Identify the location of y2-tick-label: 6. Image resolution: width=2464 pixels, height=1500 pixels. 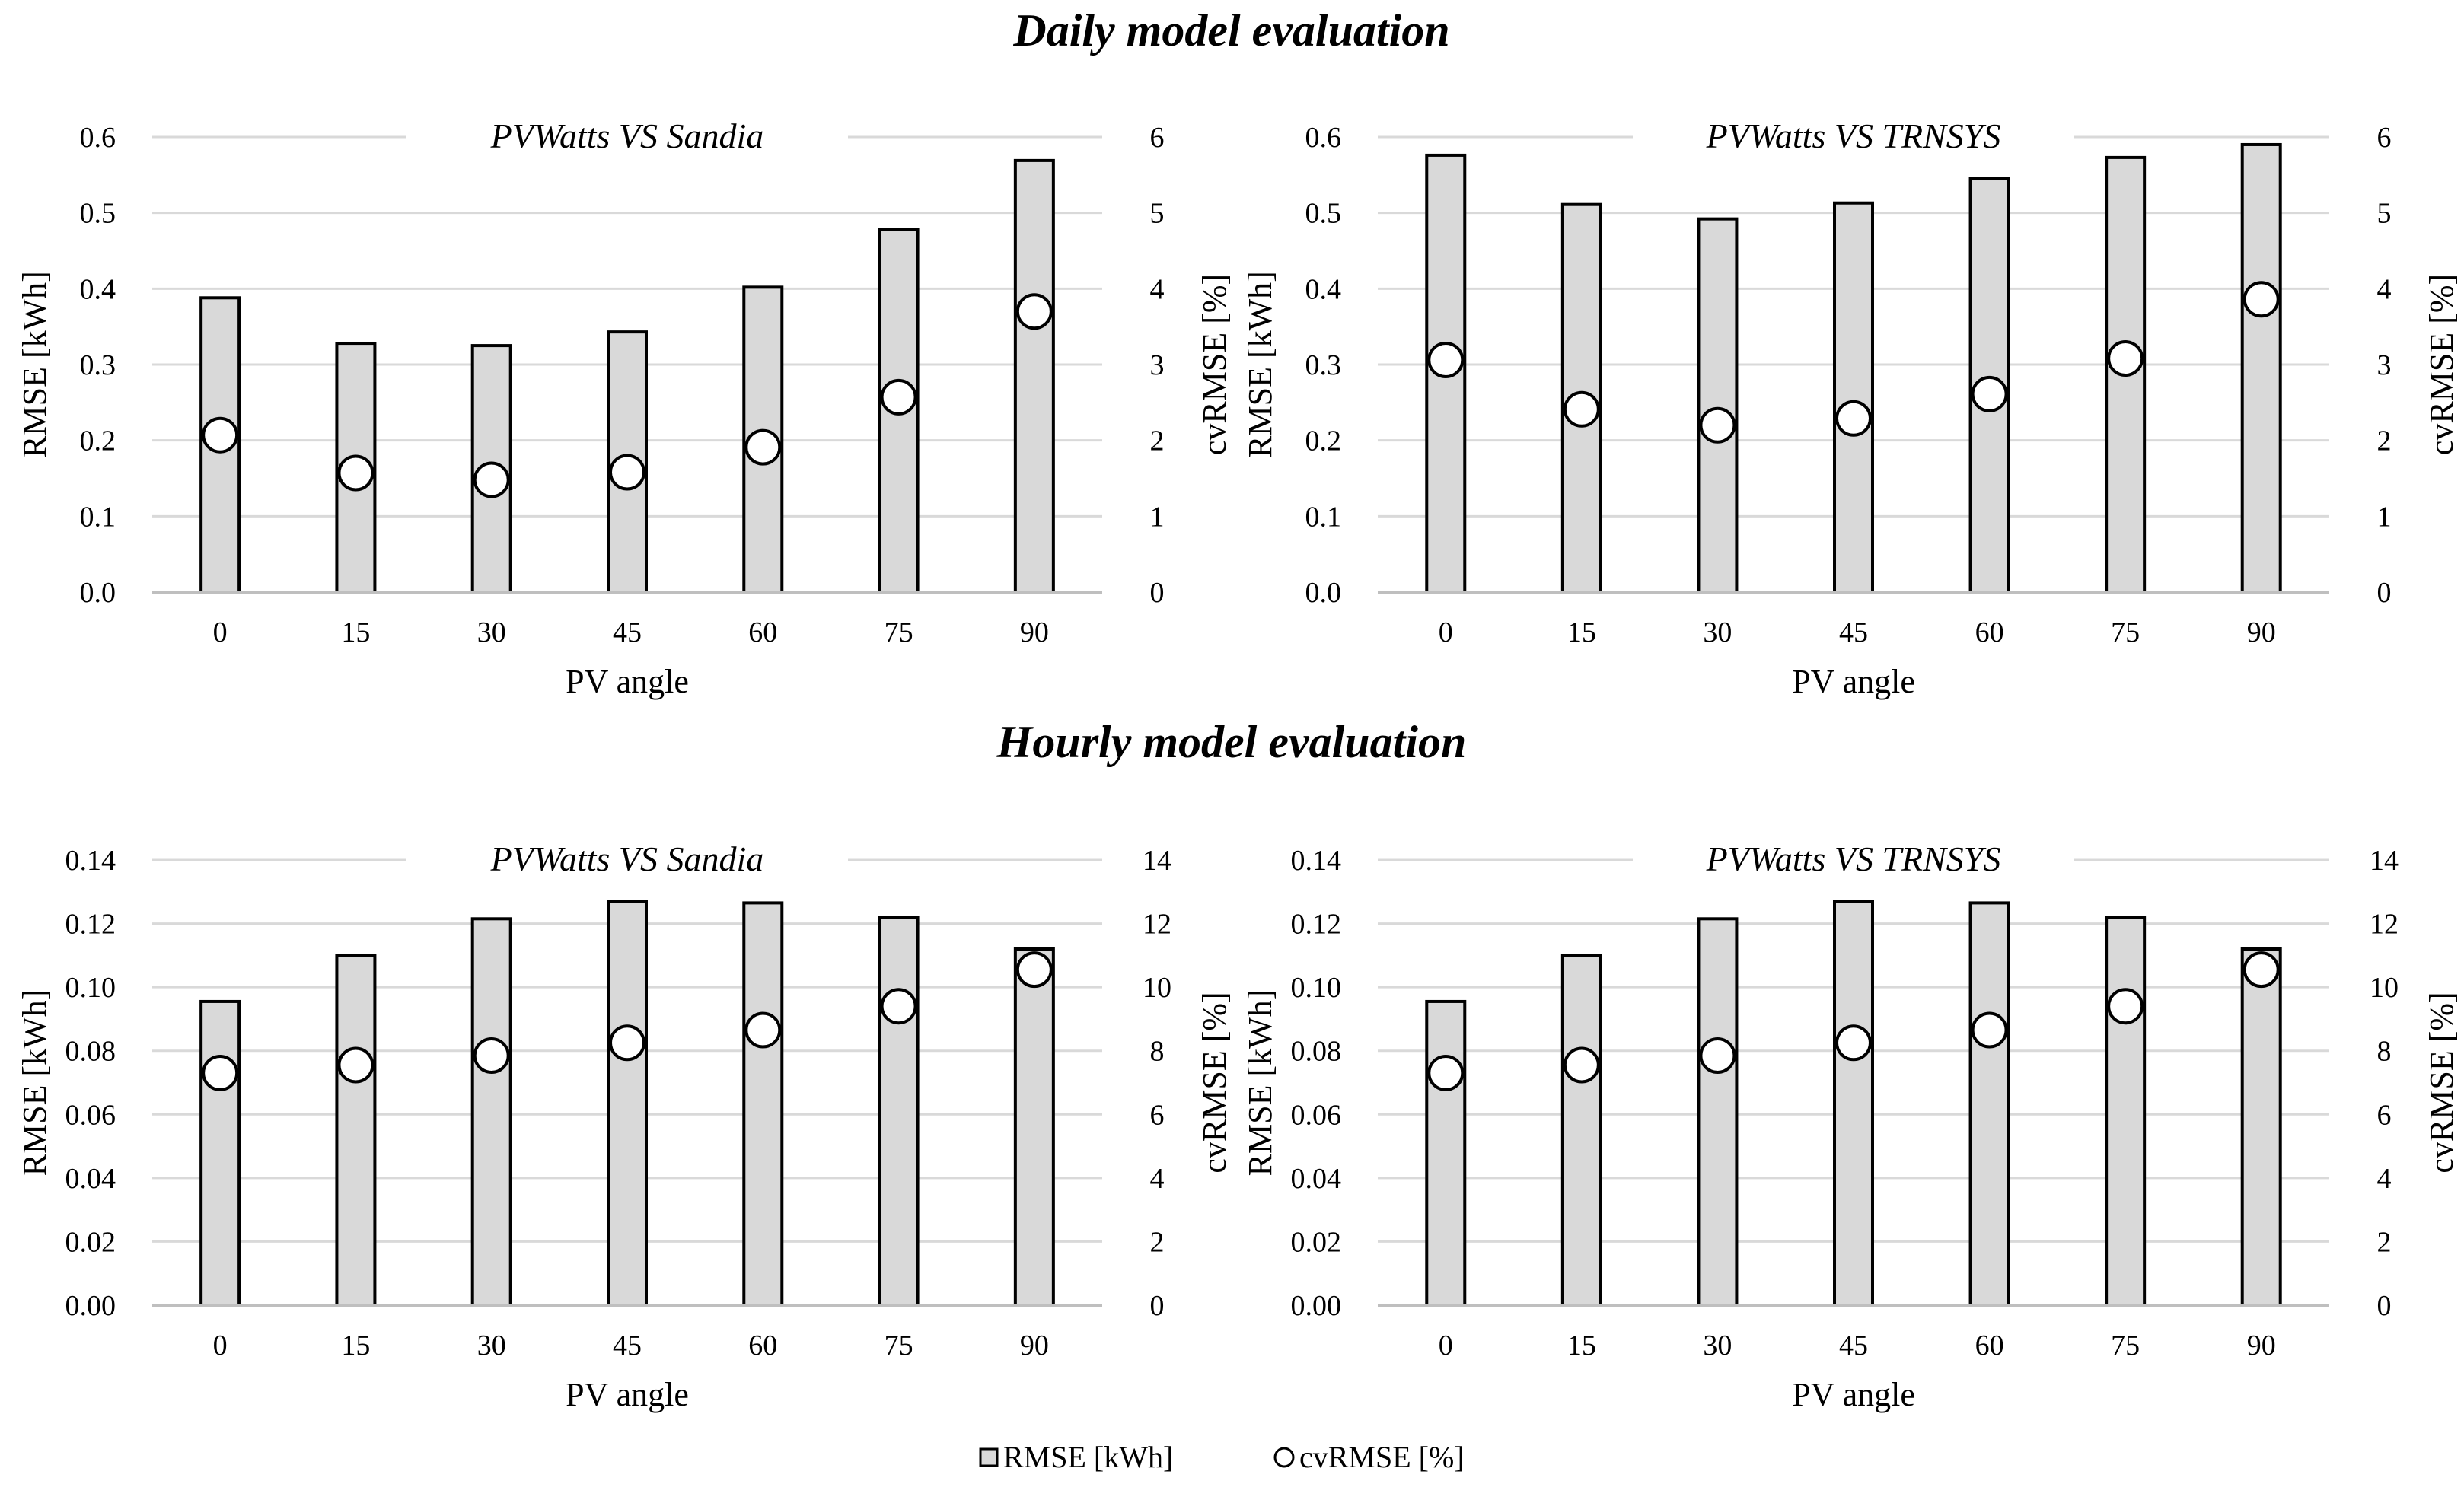
(2385, 1115).